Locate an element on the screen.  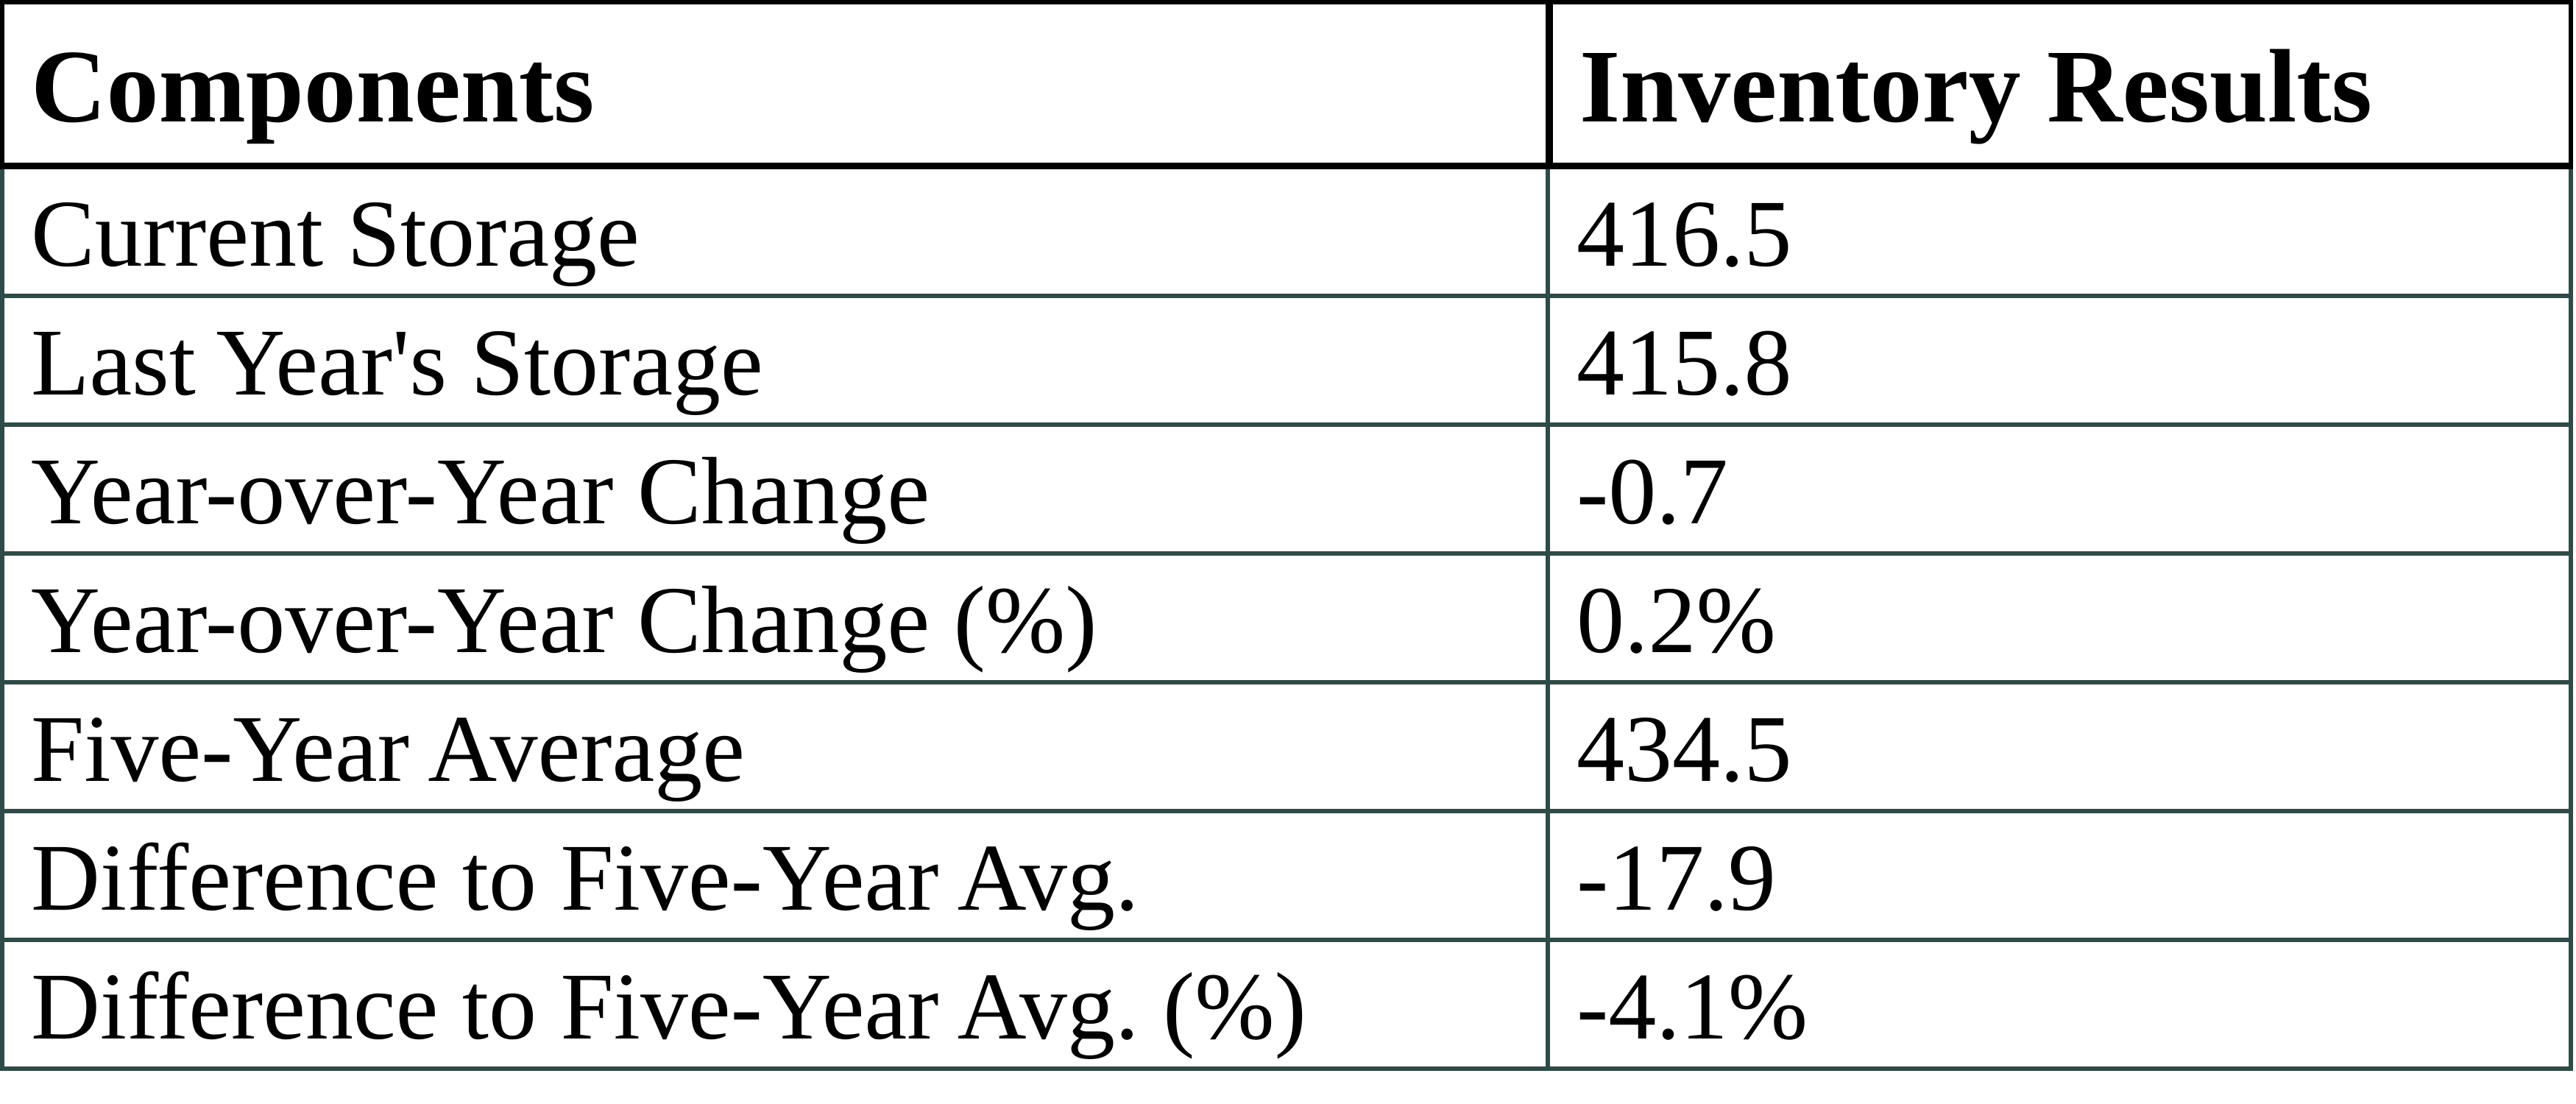
header-cell-inventory-results: Inventory Results is located at coordinates (2059, 84).